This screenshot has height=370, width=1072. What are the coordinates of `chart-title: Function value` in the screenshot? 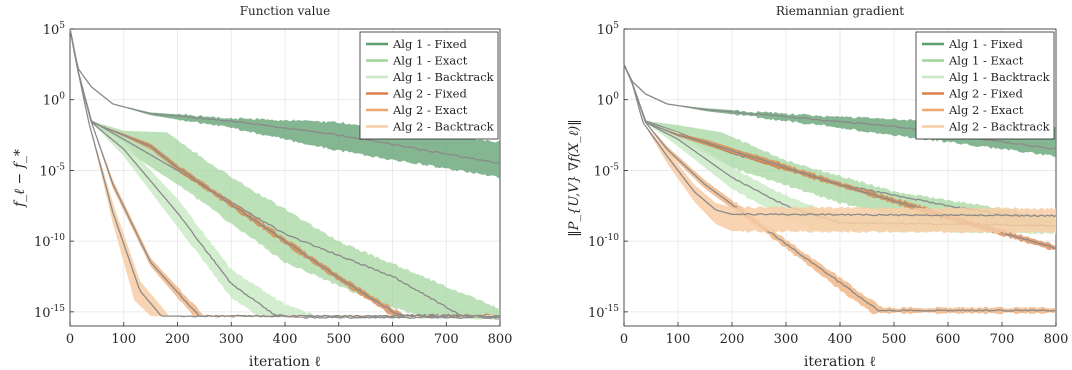 It's located at (285, 11).